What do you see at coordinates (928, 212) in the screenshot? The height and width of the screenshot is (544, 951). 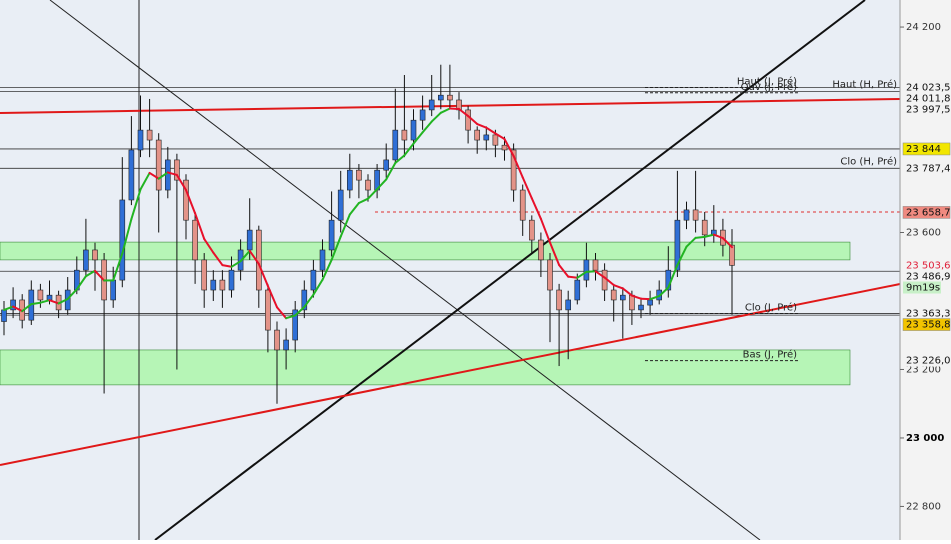 I see `price-label: 23 658,7` at bounding box center [928, 212].